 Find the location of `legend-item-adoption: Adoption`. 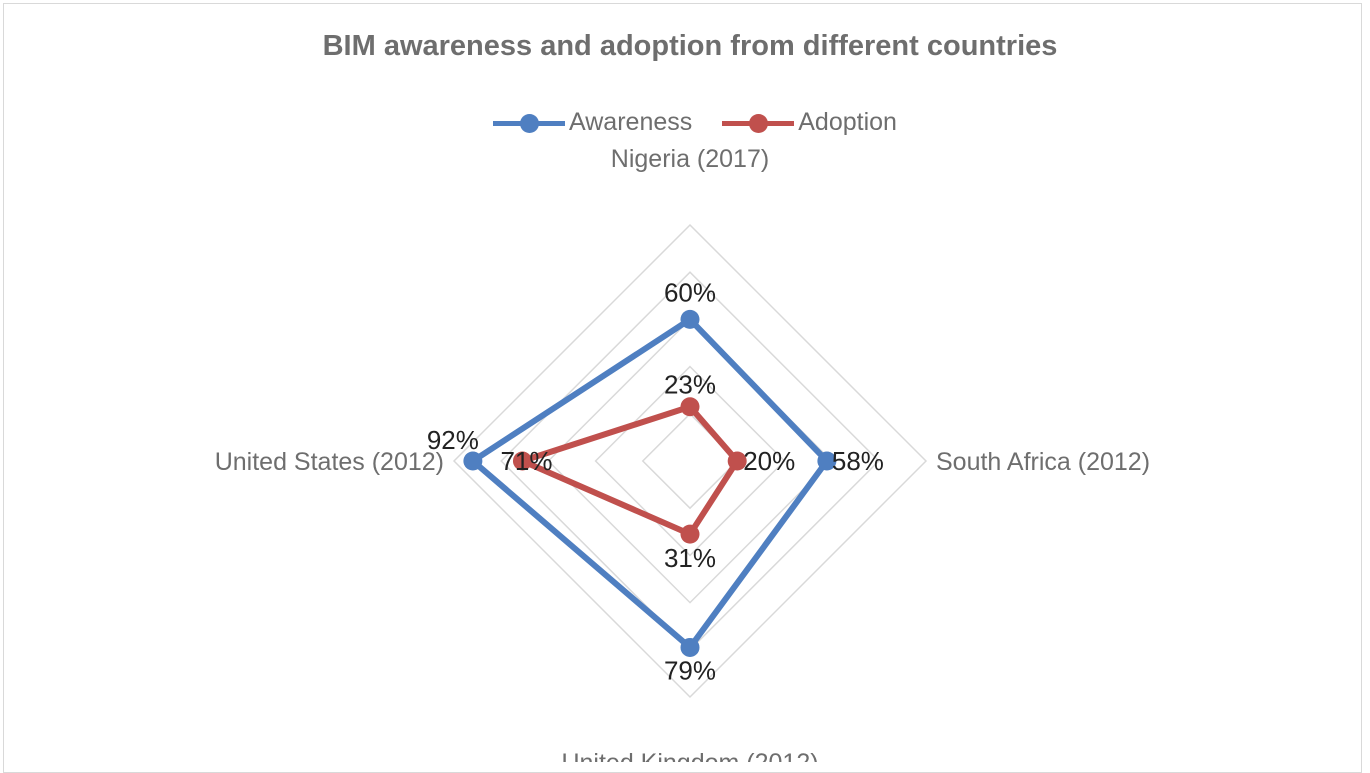

legend-item-adoption: Adoption is located at coordinates (809, 122).